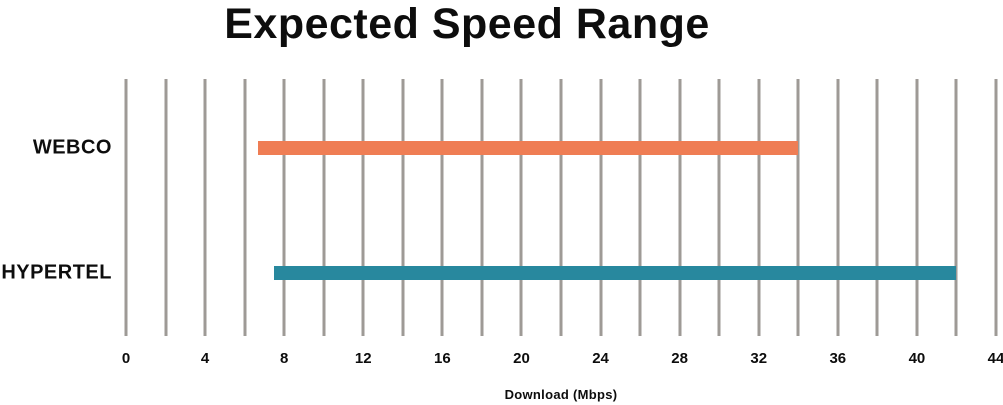 The image size is (1003, 405). What do you see at coordinates (442, 358) in the screenshot?
I see `x-tick-label-16: 16` at bounding box center [442, 358].